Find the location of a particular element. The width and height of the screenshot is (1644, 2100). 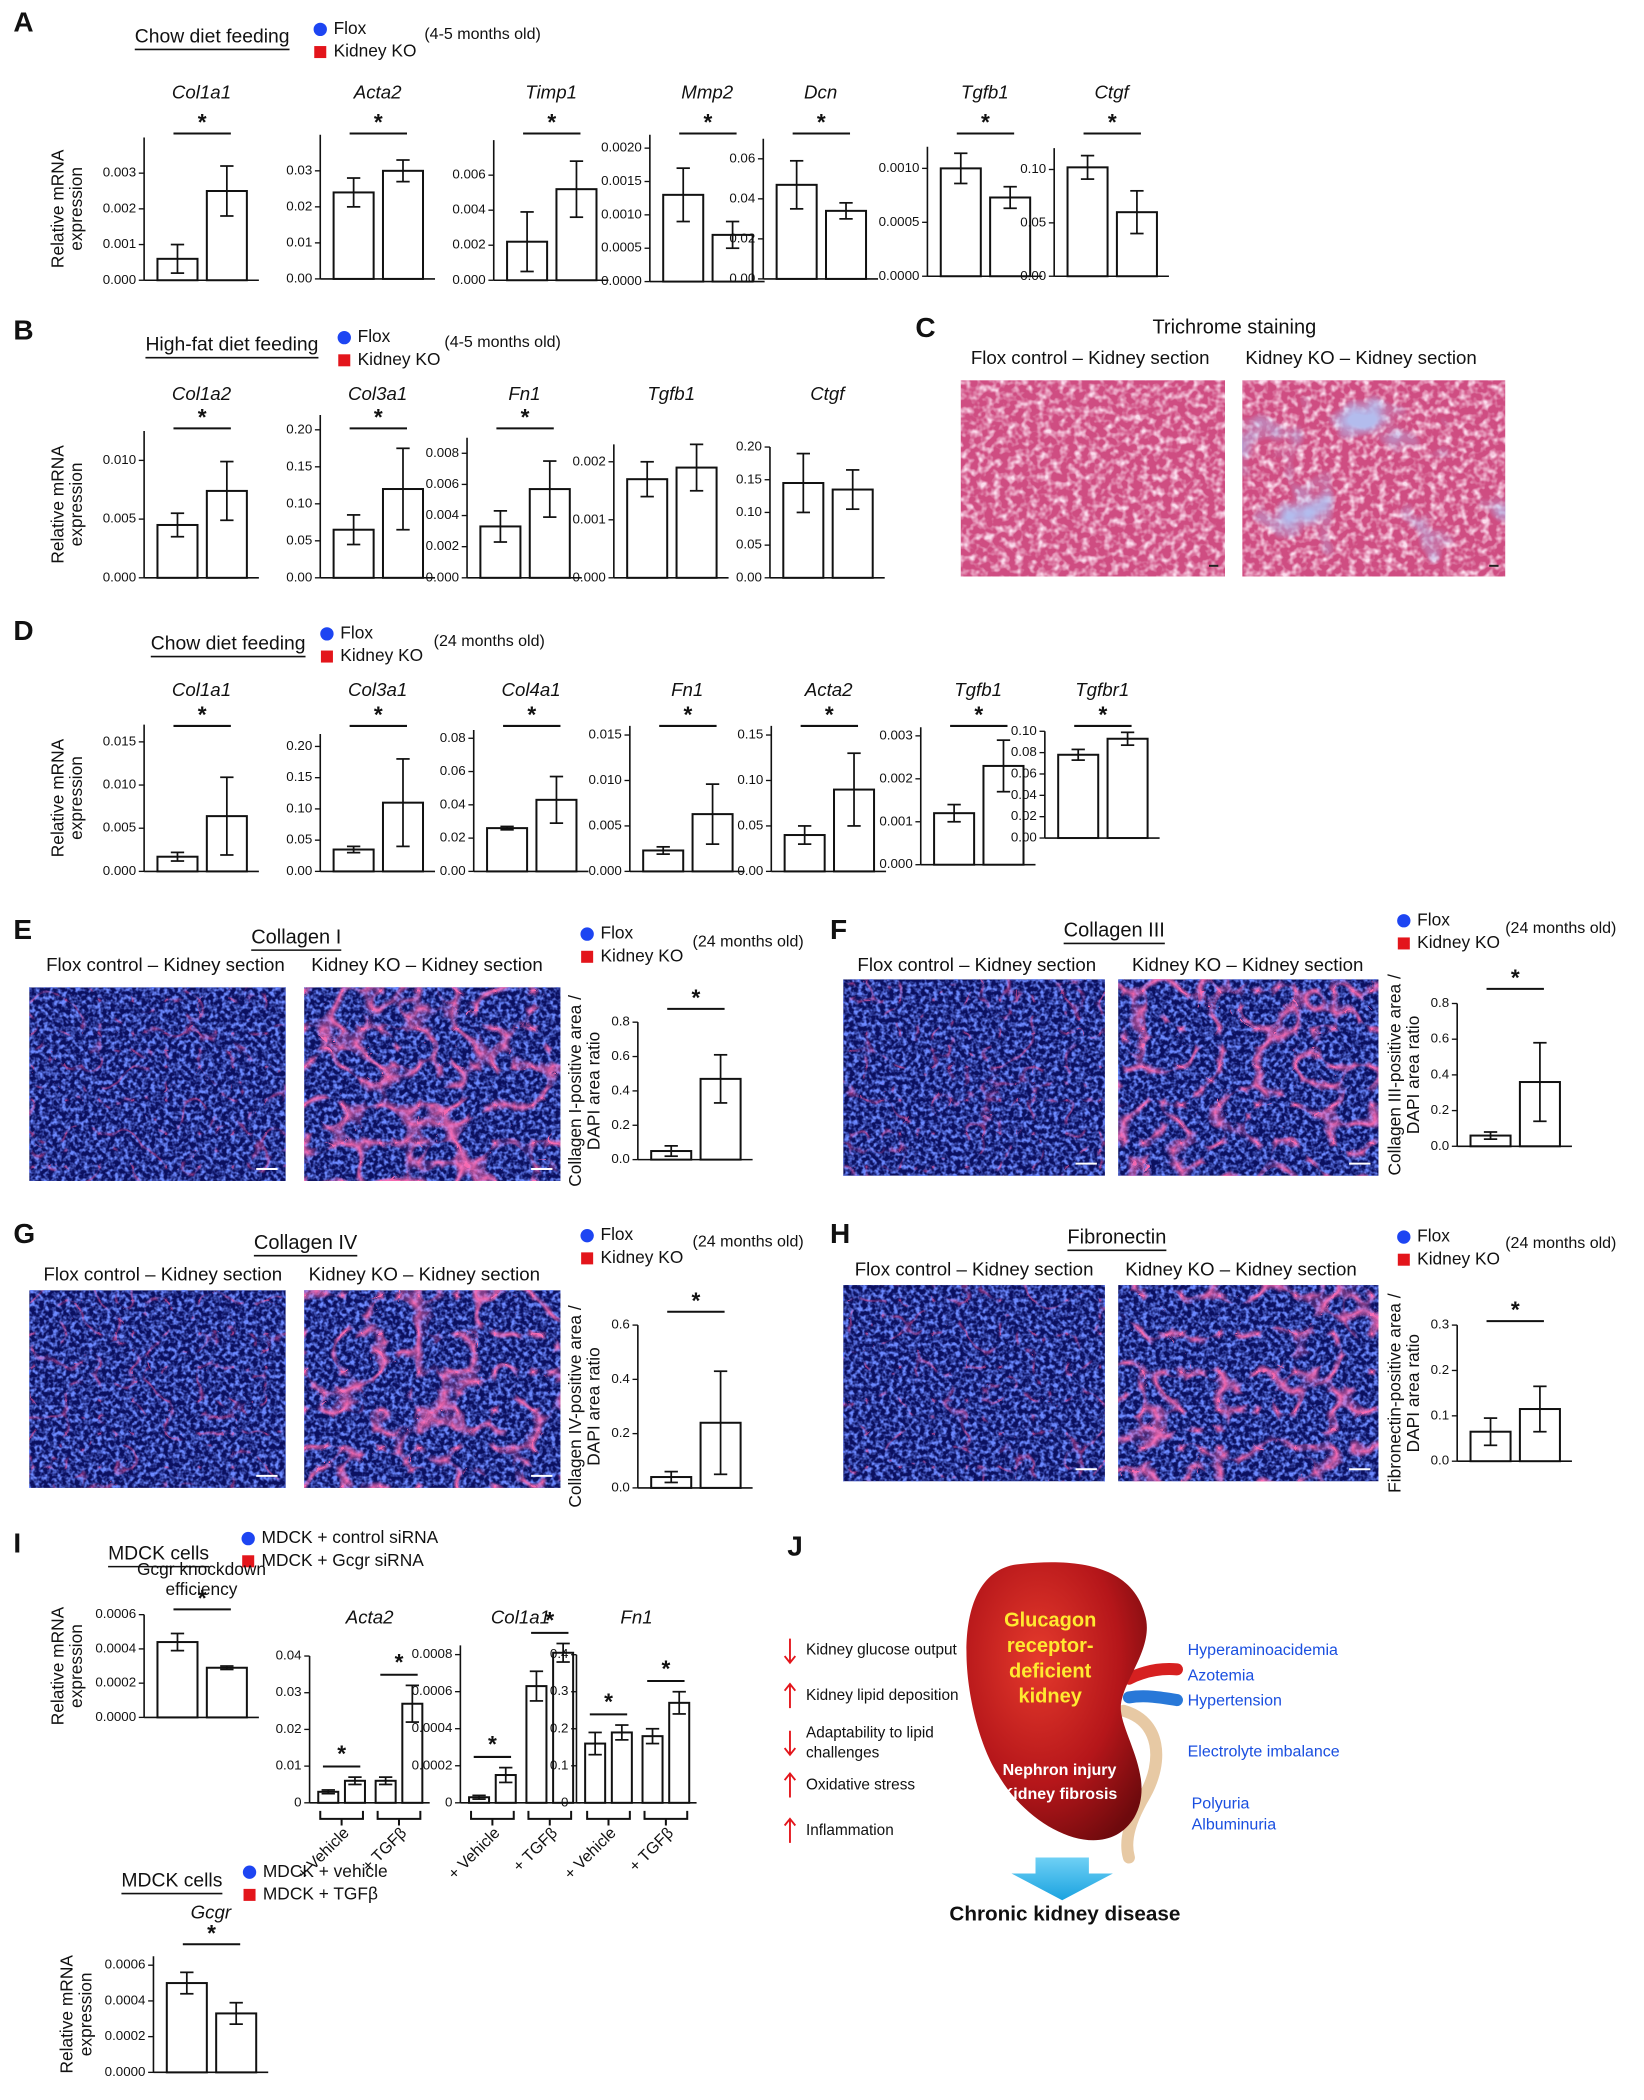

y-tick-label: 0.05 is located at coordinates (1033, 221).